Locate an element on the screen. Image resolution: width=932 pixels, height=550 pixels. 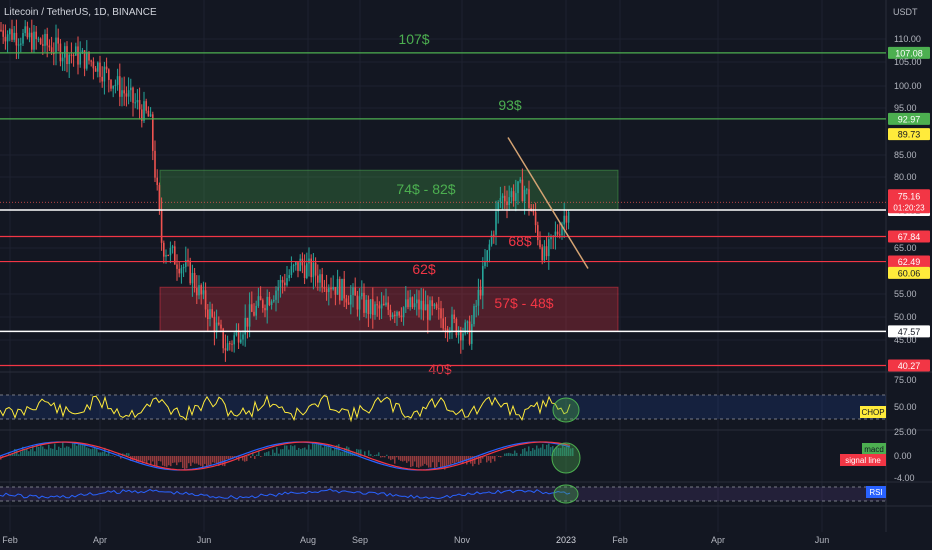
macd-tick: -4.00 is located at coordinates (904, 478).